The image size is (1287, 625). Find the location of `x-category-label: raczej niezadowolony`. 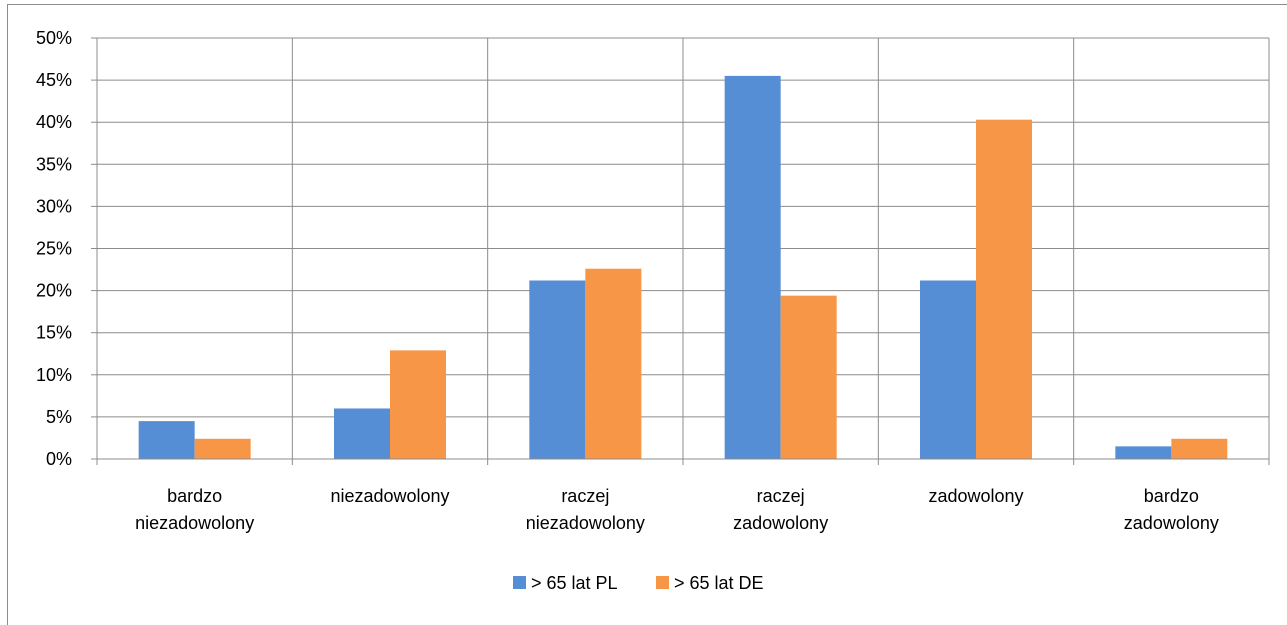

x-category-label: raczej niezadowolony is located at coordinates (585, 509).